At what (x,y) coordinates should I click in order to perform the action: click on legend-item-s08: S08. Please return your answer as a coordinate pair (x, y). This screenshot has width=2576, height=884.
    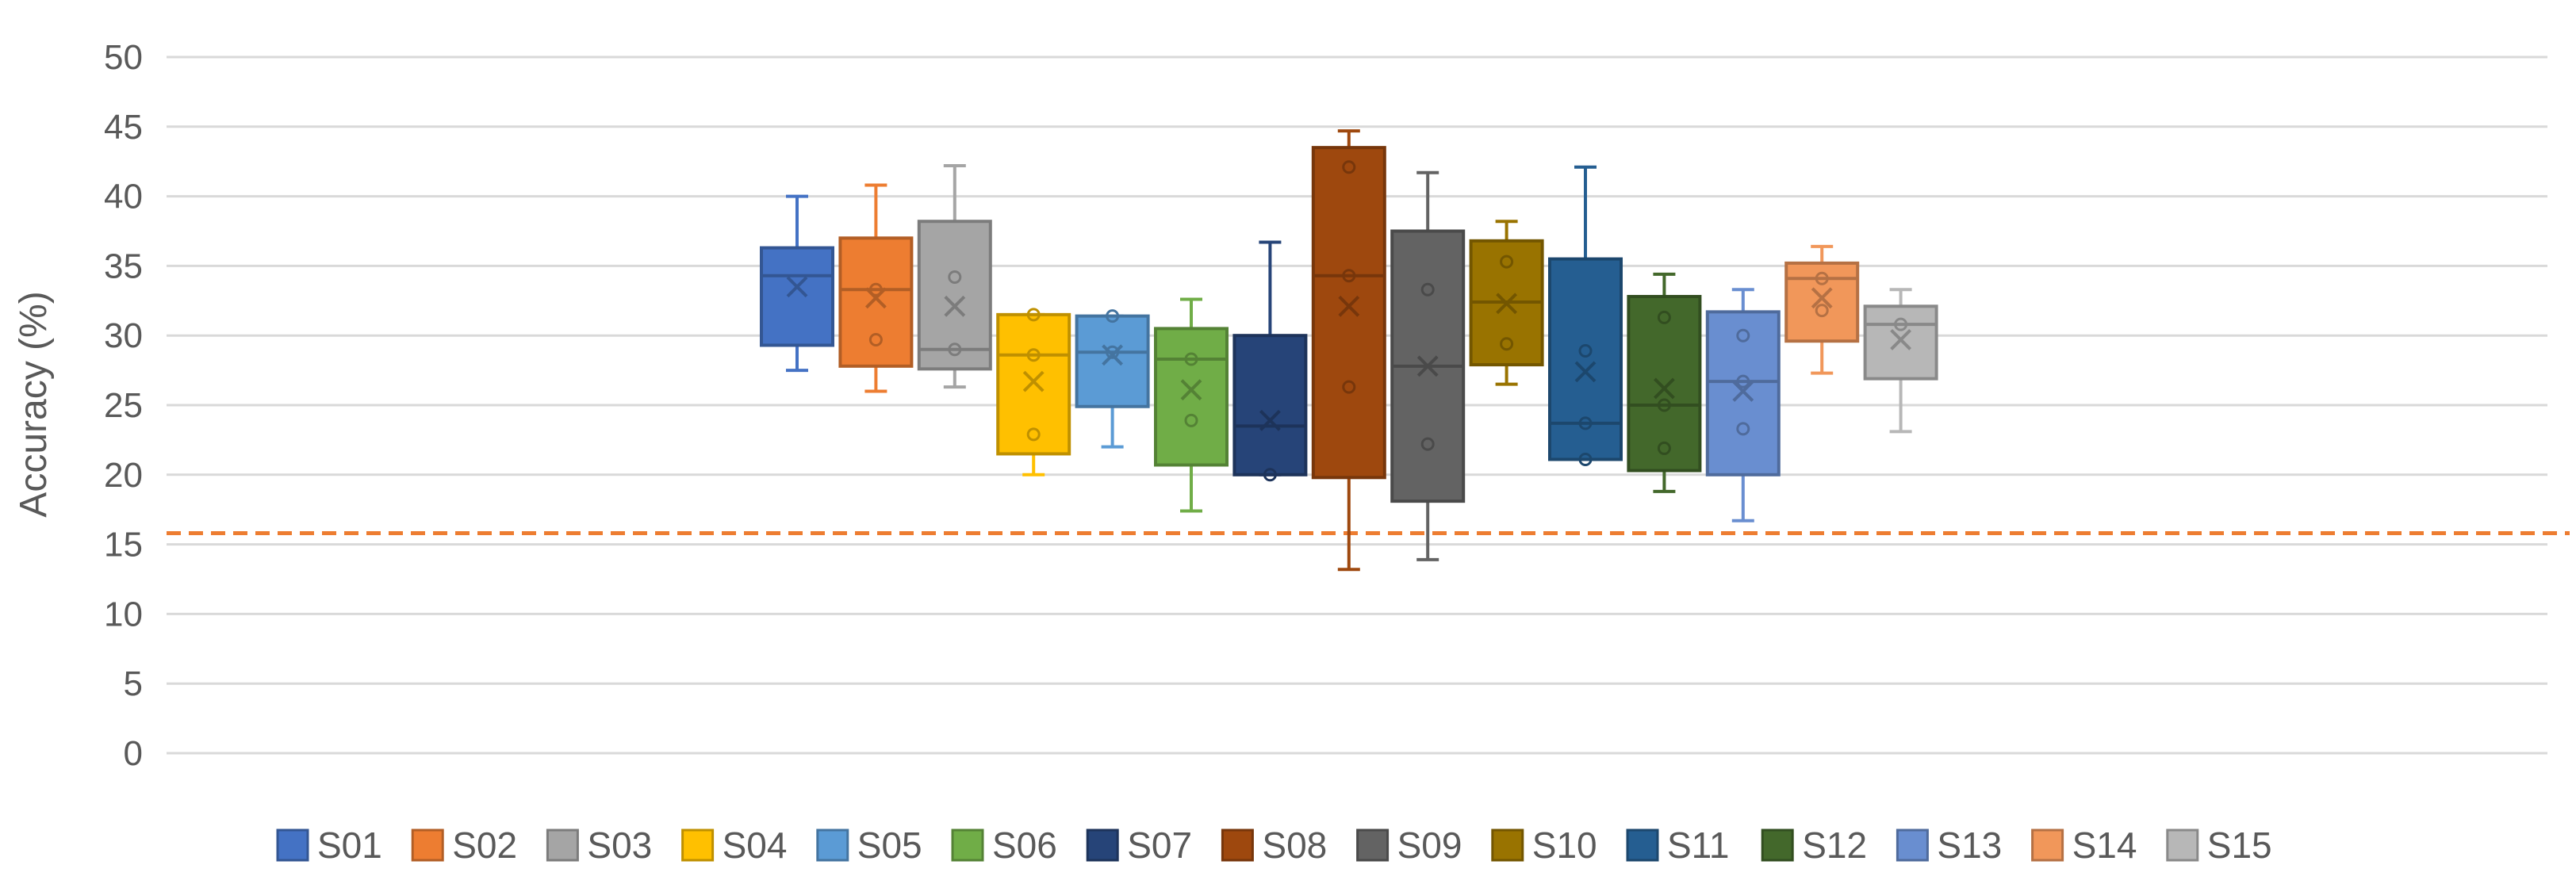
    Looking at the image, I should click on (1274, 845).